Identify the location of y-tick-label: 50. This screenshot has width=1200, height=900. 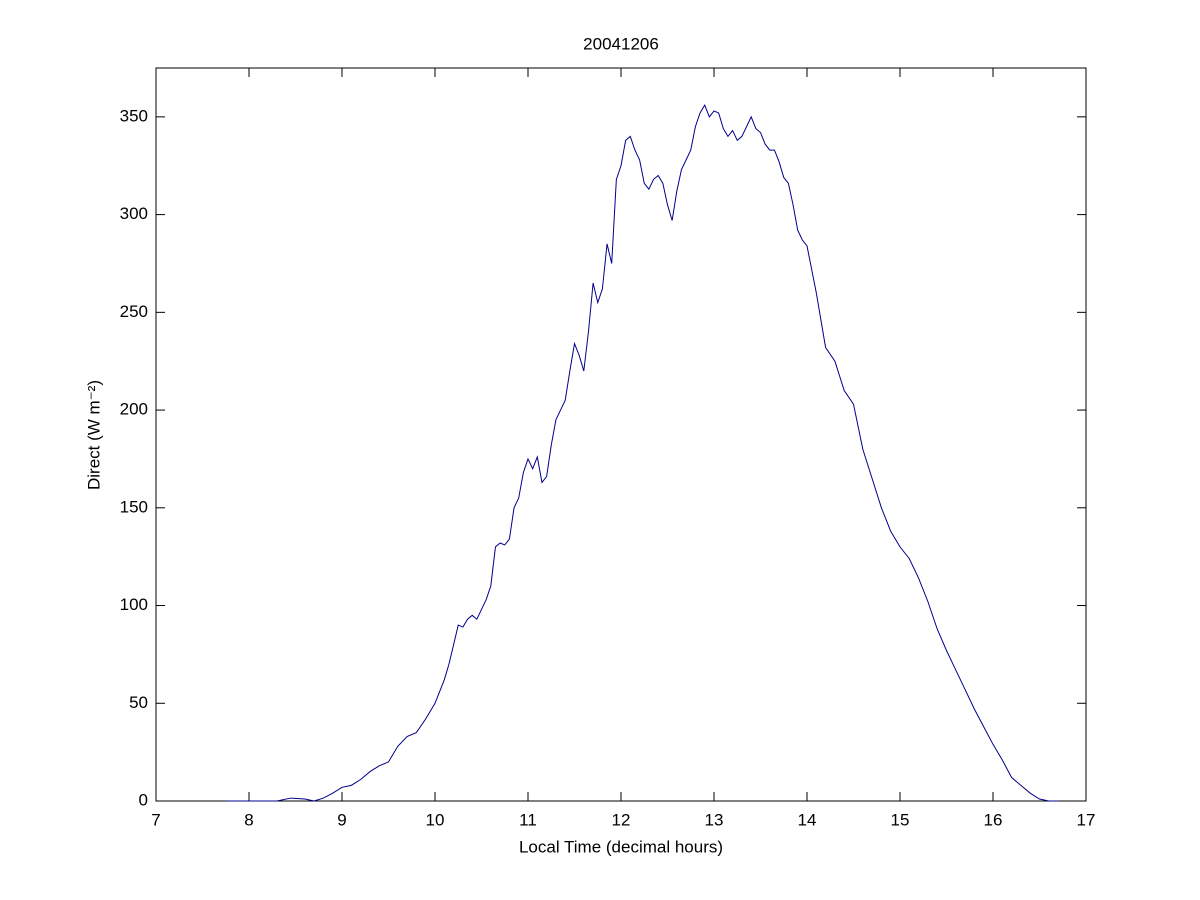
(138, 702).